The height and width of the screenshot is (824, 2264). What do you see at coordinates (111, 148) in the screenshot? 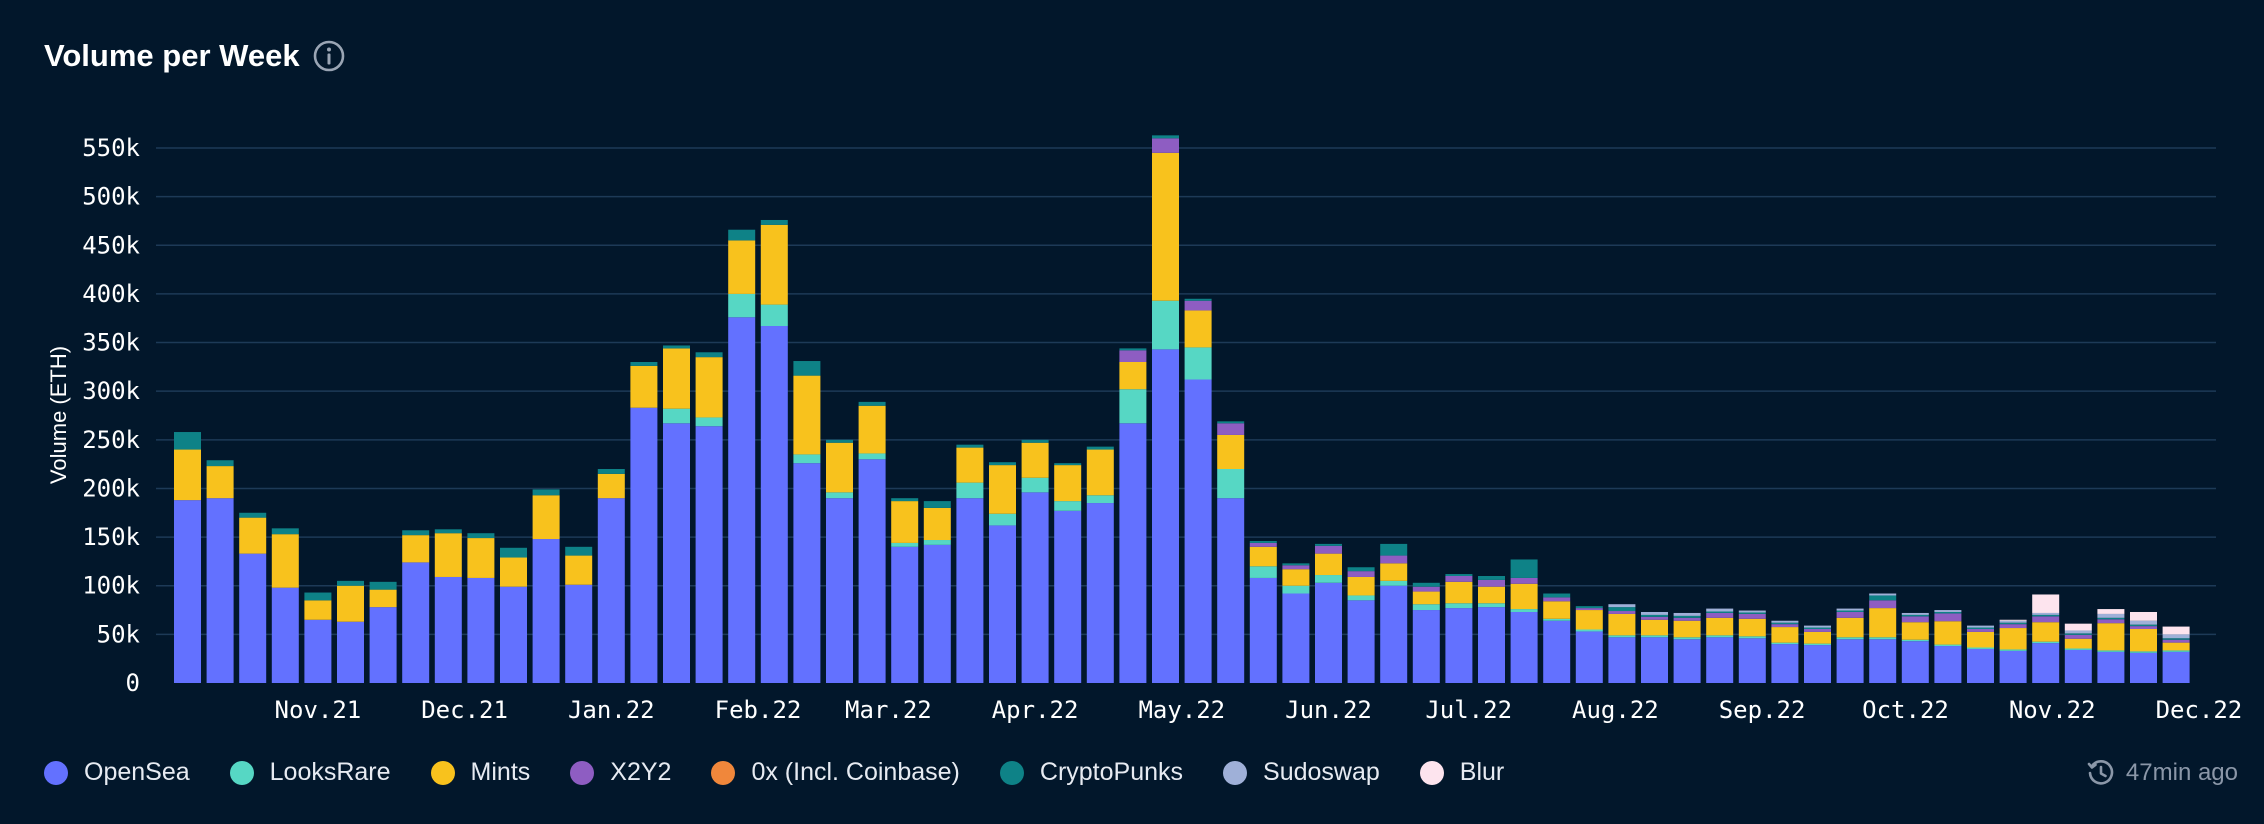
I see `y-tick-label: 550k` at bounding box center [111, 148].